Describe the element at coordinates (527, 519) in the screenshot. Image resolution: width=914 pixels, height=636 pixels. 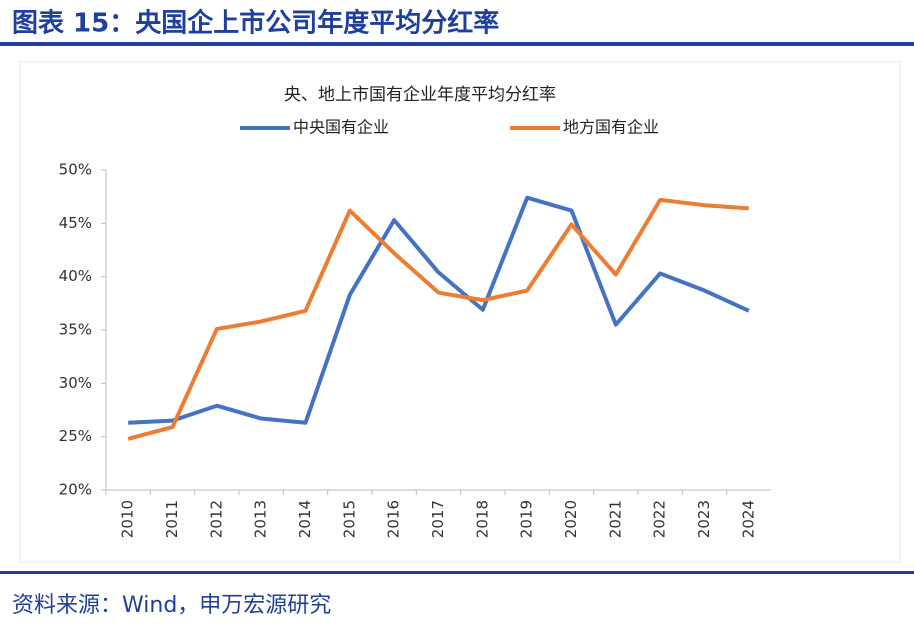
I see `x-tick-label: 2019` at that location.